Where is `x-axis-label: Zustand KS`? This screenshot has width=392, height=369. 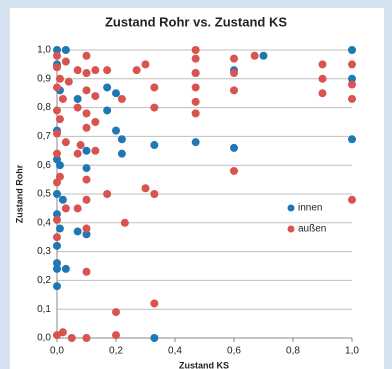 x-axis-label: Zustand KS is located at coordinates (204, 364).